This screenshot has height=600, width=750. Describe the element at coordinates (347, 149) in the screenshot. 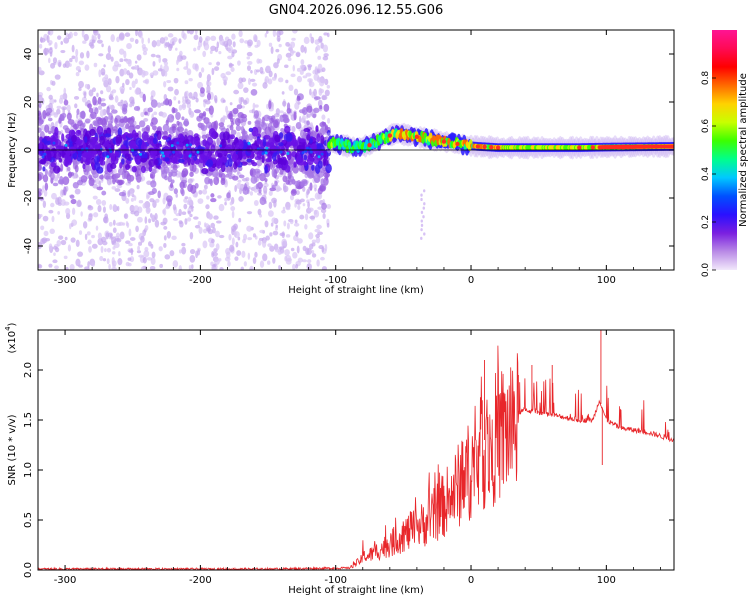

I see `signal-core` at that location.